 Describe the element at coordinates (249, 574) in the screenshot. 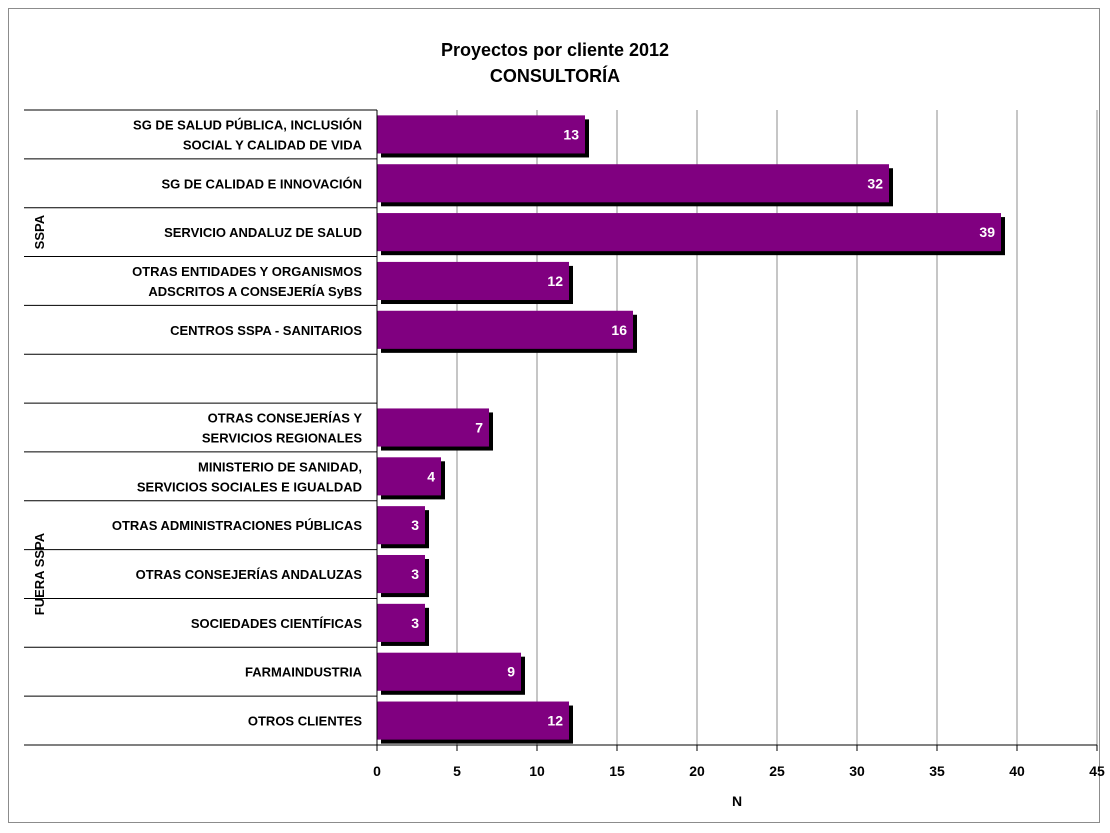

I see `category-label: OTRAS CONSEJERÍAS ANDALUZAS` at that location.